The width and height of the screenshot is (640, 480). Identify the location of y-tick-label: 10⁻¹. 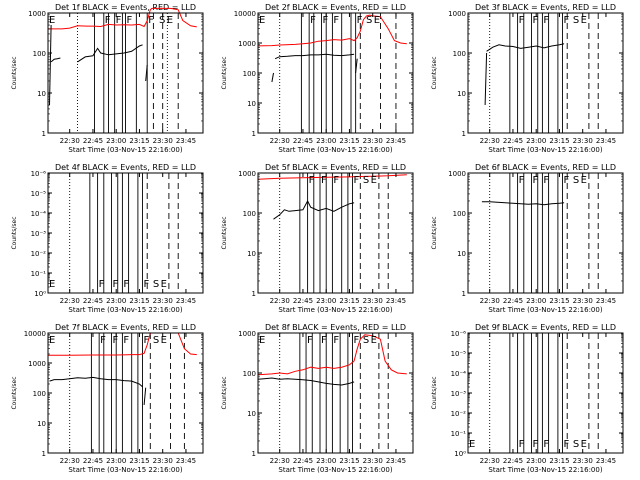
(459, 434).